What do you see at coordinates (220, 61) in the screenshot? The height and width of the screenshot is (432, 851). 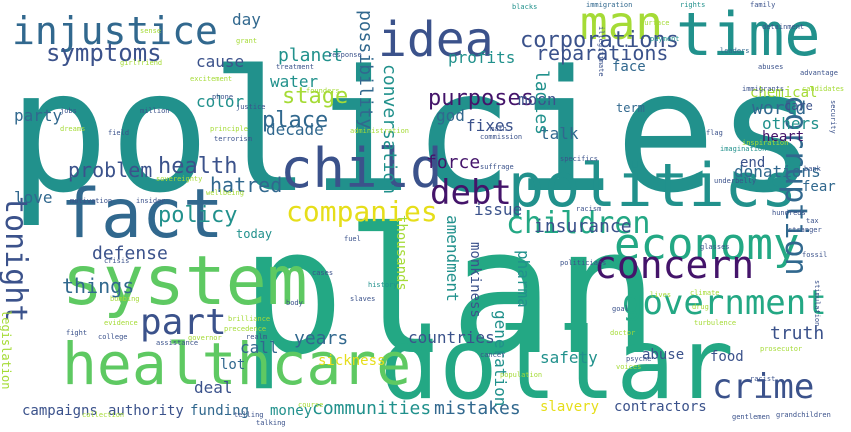 I see `word-cause: cause` at bounding box center [220, 61].